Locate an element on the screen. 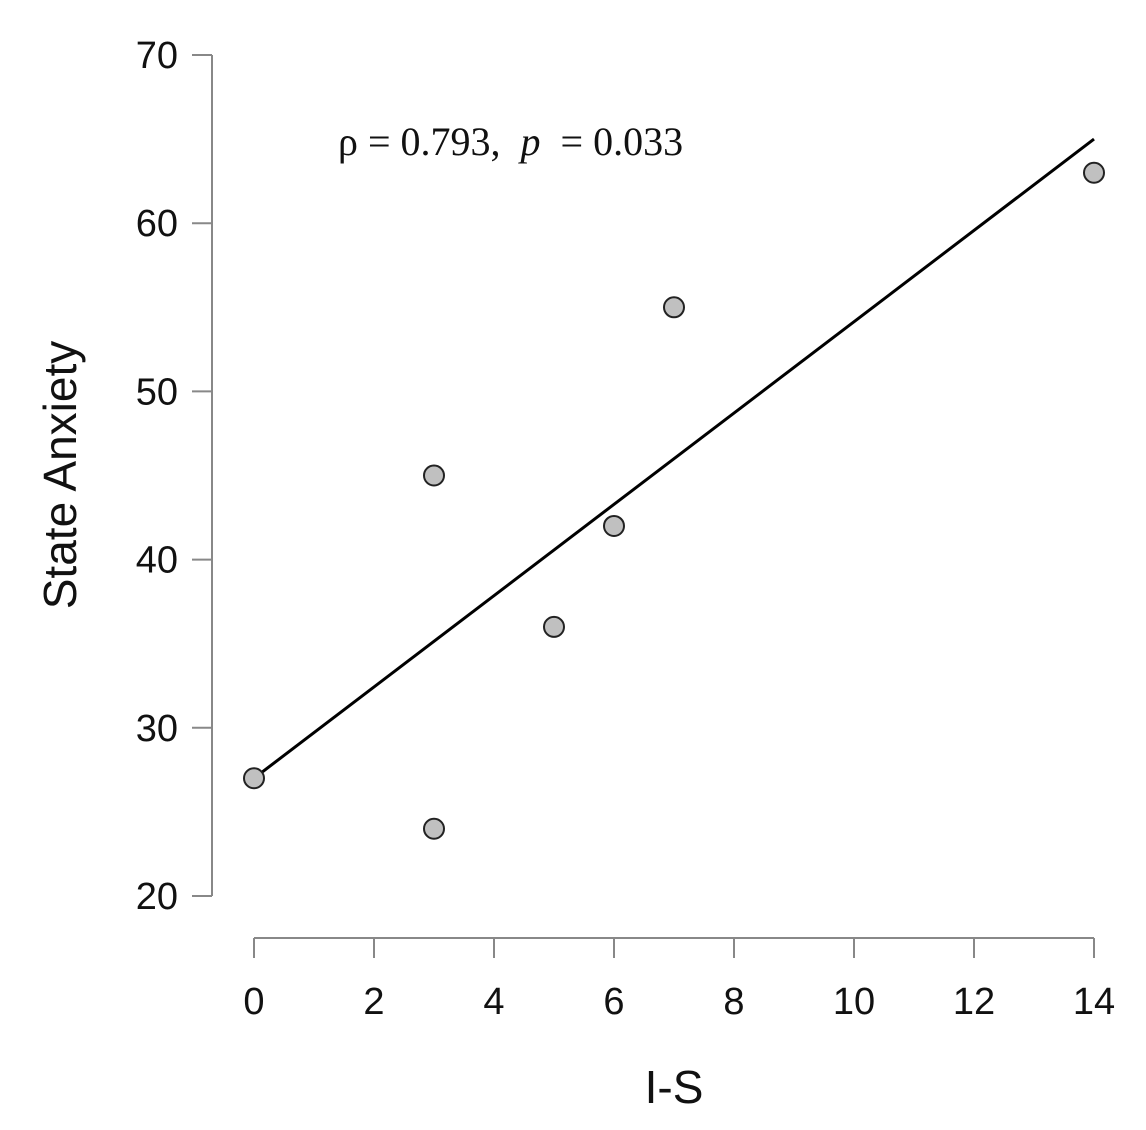 The width and height of the screenshot is (1146, 1130). x-tick-label: 10 is located at coordinates (854, 1002).